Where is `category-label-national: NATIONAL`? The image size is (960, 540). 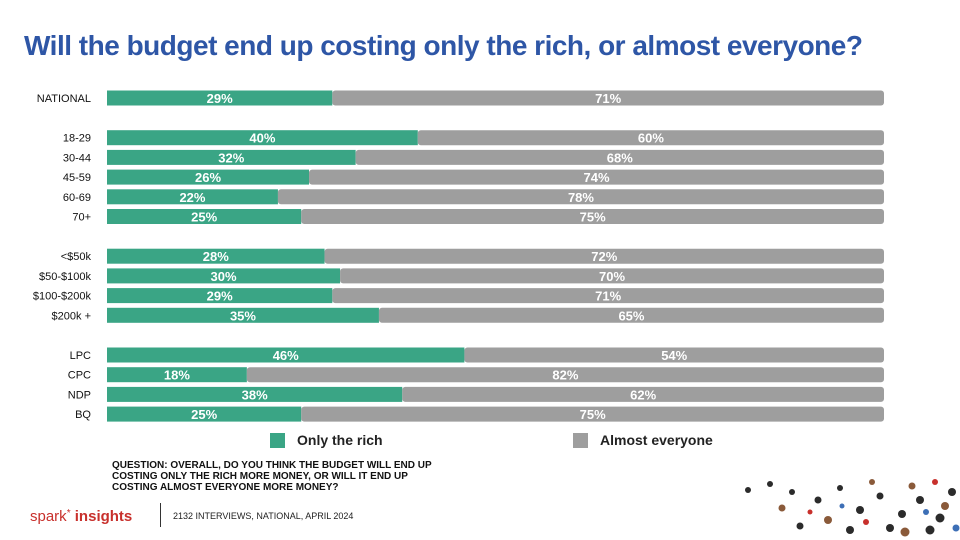
category-label-national: NATIONAL is located at coordinates (64, 99).